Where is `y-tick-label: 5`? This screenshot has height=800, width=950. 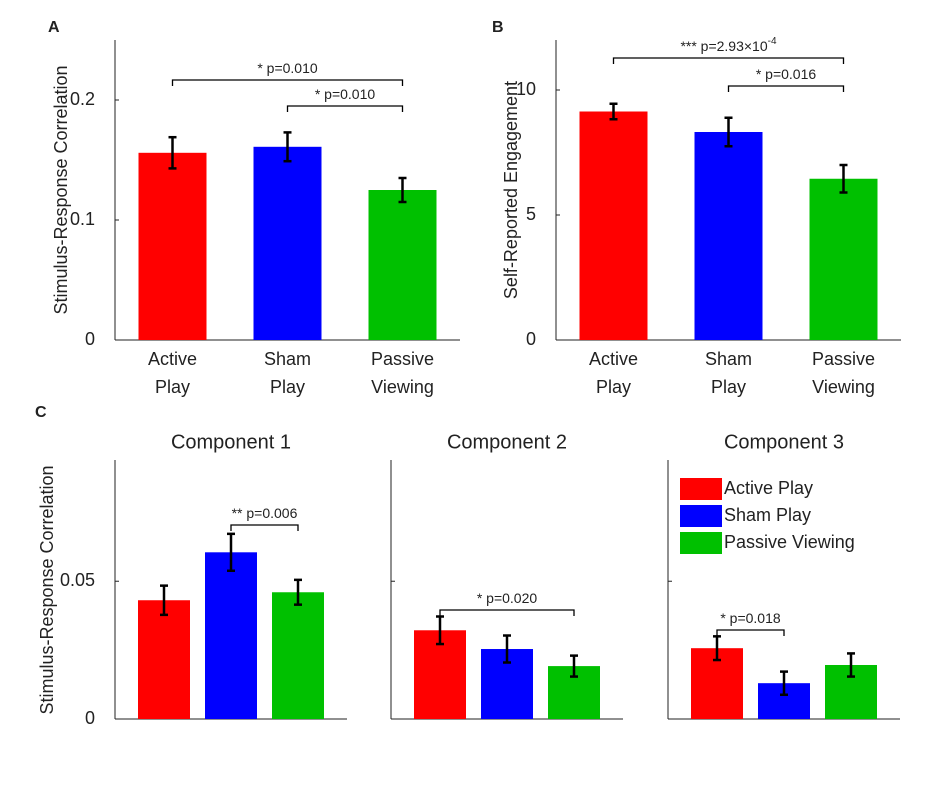
y-tick-label: 5 is located at coordinates (531, 214).